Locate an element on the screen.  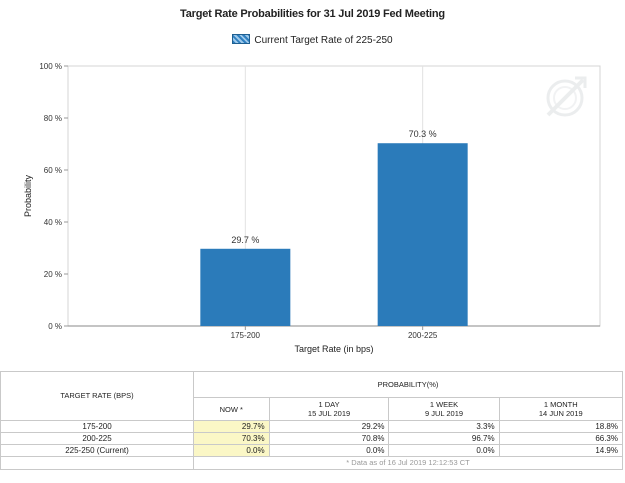
y-tick-label: 100 % is located at coordinates (50, 66).